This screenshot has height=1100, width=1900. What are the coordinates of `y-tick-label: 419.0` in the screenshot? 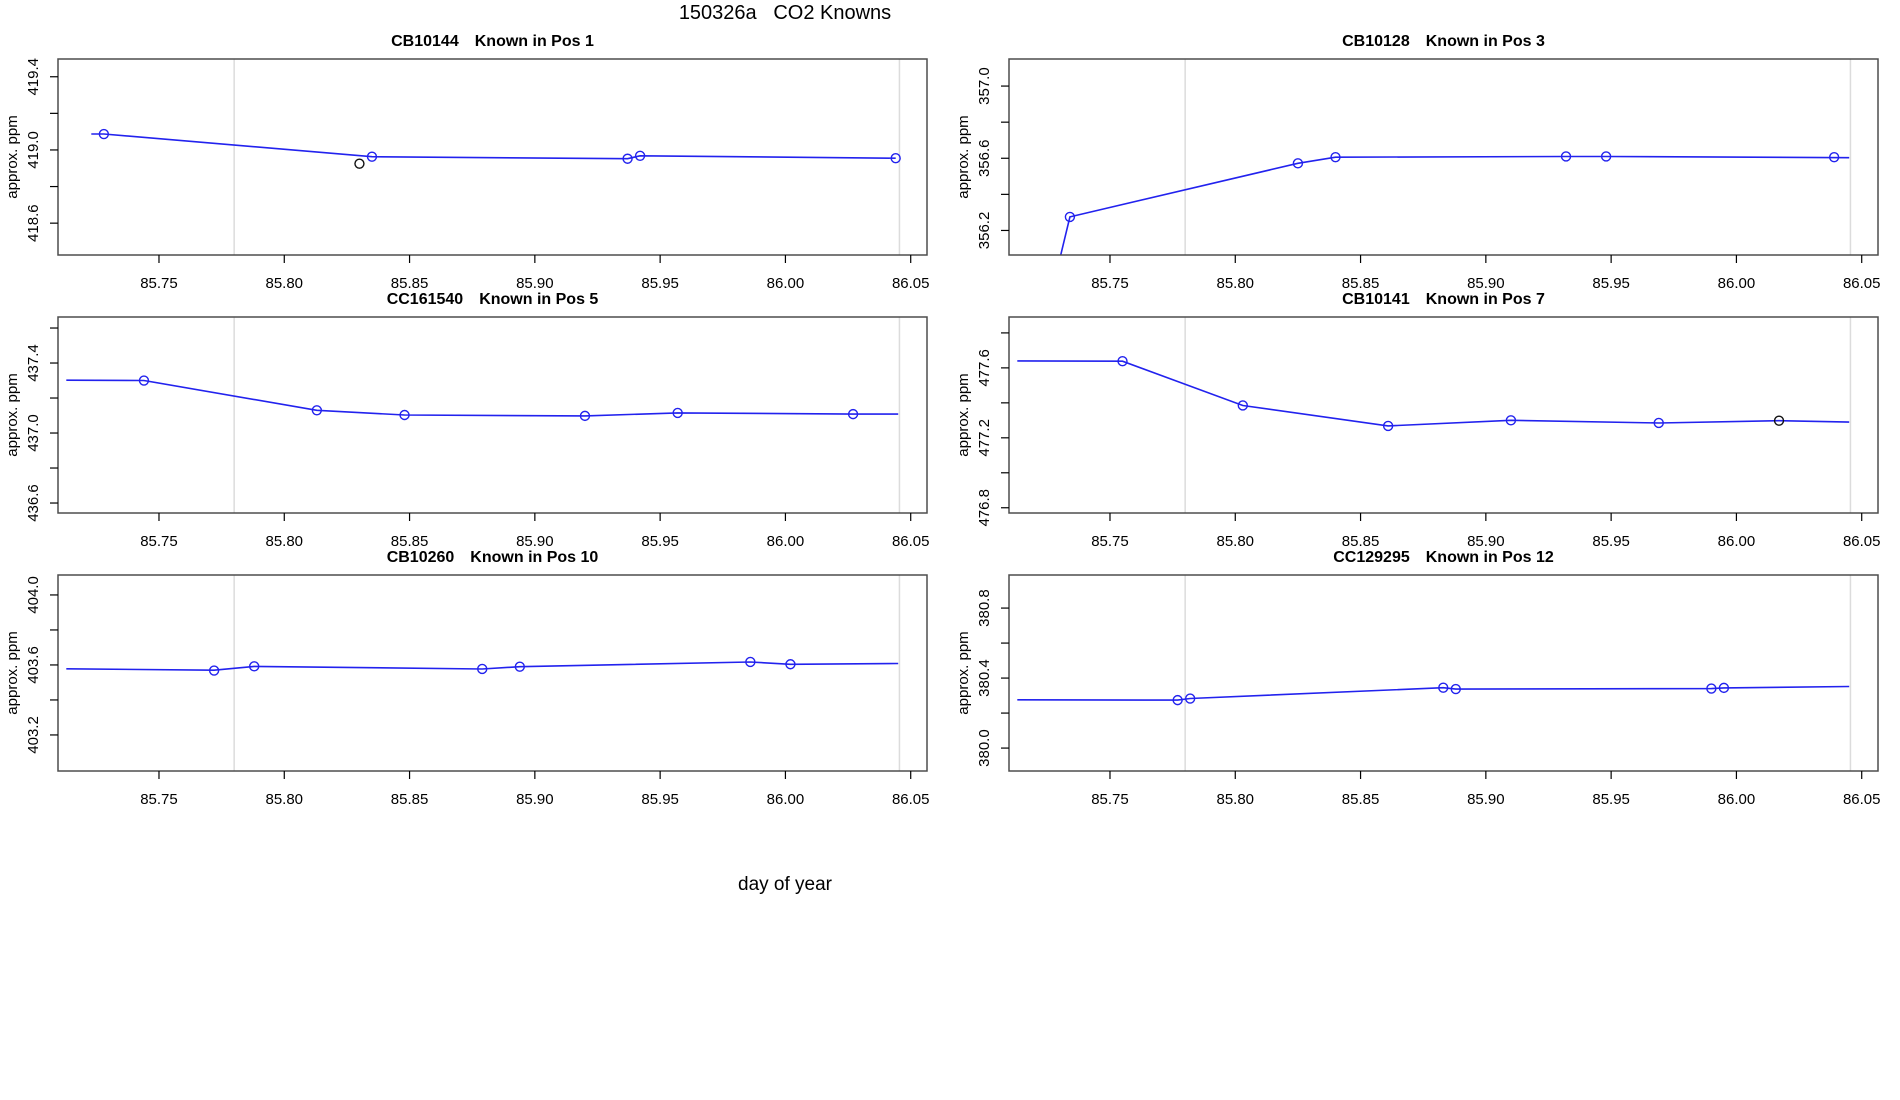 It's located at (33, 150).